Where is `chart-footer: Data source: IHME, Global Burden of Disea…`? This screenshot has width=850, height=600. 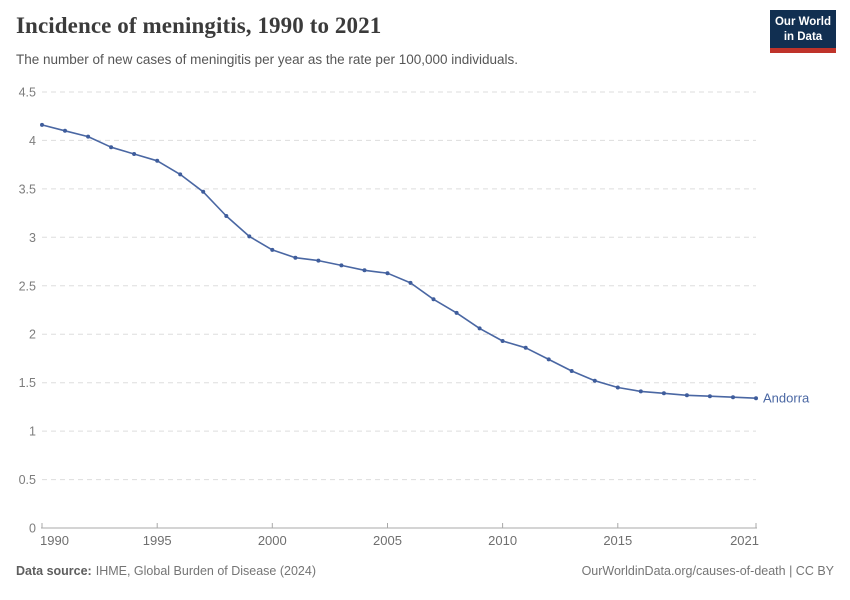
chart-footer: Data source: IHME, Global Burden of Disea… is located at coordinates (425, 571).